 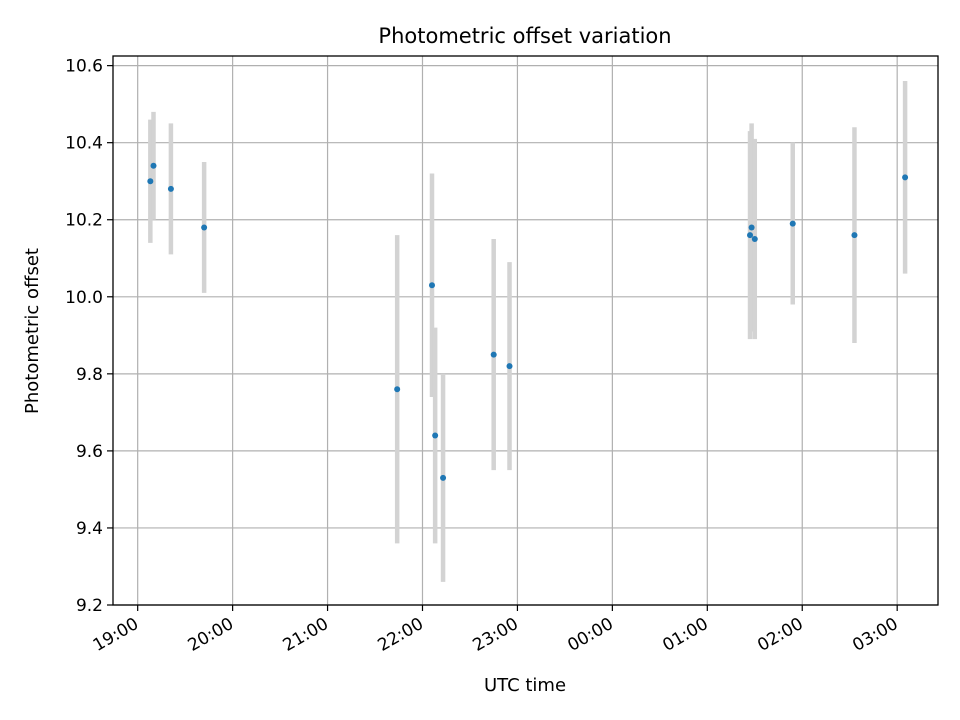 I want to click on y-tick-label: 9.6, so click(x=89, y=452).